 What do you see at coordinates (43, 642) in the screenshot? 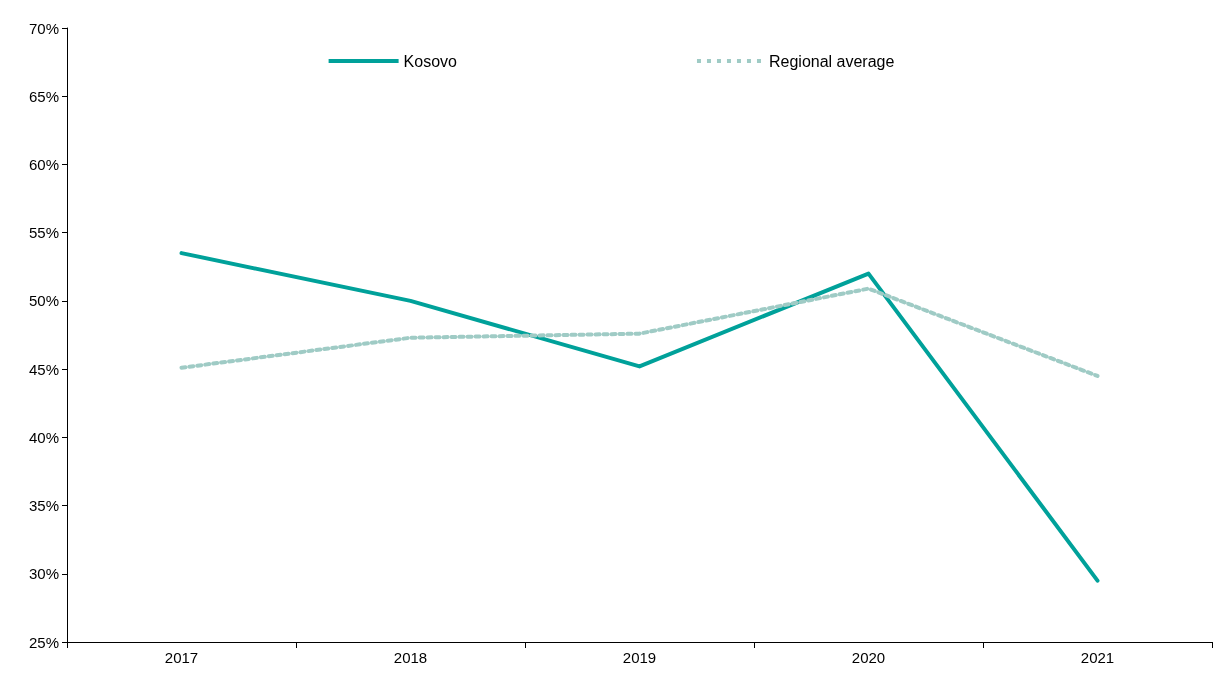
I see `y-tick-label: 25%` at bounding box center [43, 642].